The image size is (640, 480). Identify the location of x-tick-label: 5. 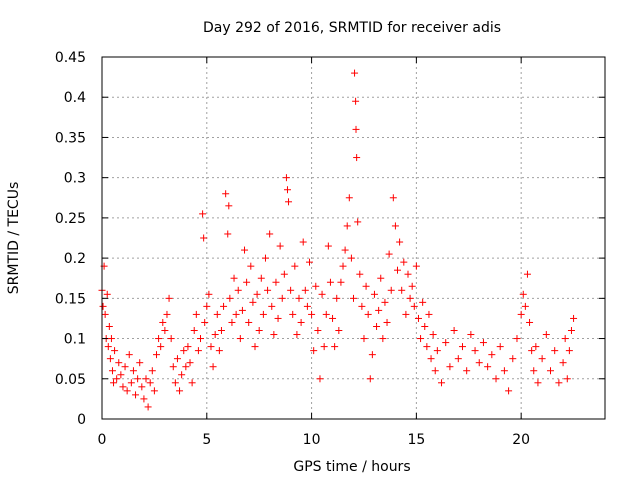
(206, 440).